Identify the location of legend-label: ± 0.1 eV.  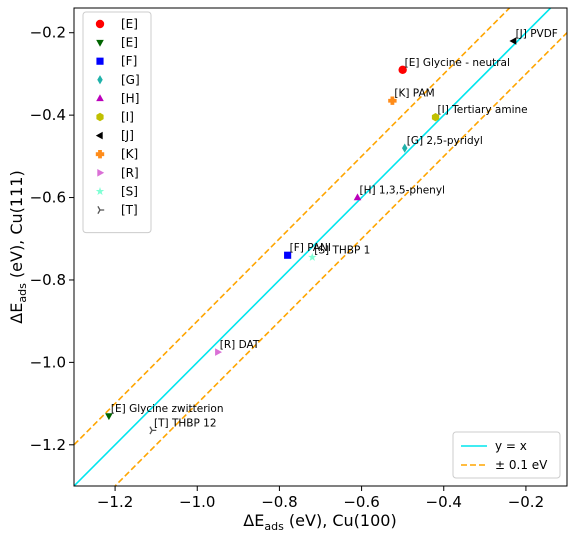
(521, 465).